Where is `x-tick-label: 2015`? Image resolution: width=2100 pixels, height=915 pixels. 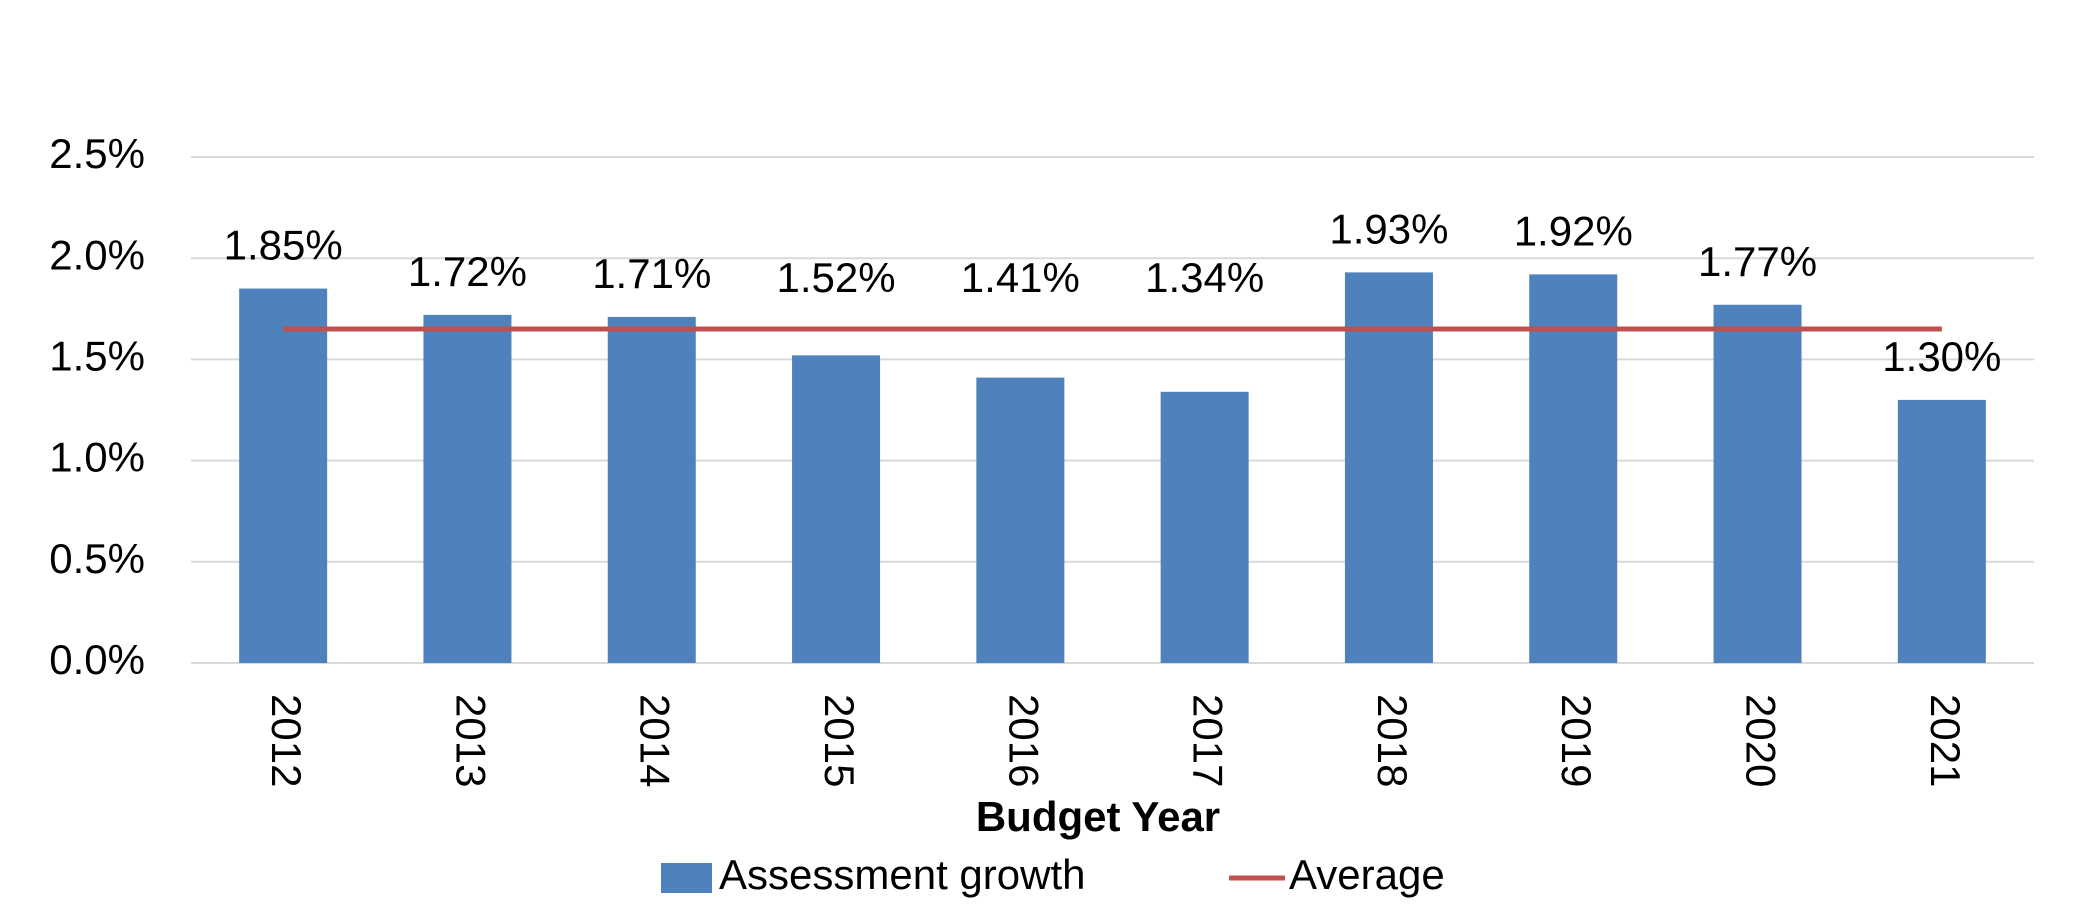 x-tick-label: 2015 is located at coordinates (839, 740).